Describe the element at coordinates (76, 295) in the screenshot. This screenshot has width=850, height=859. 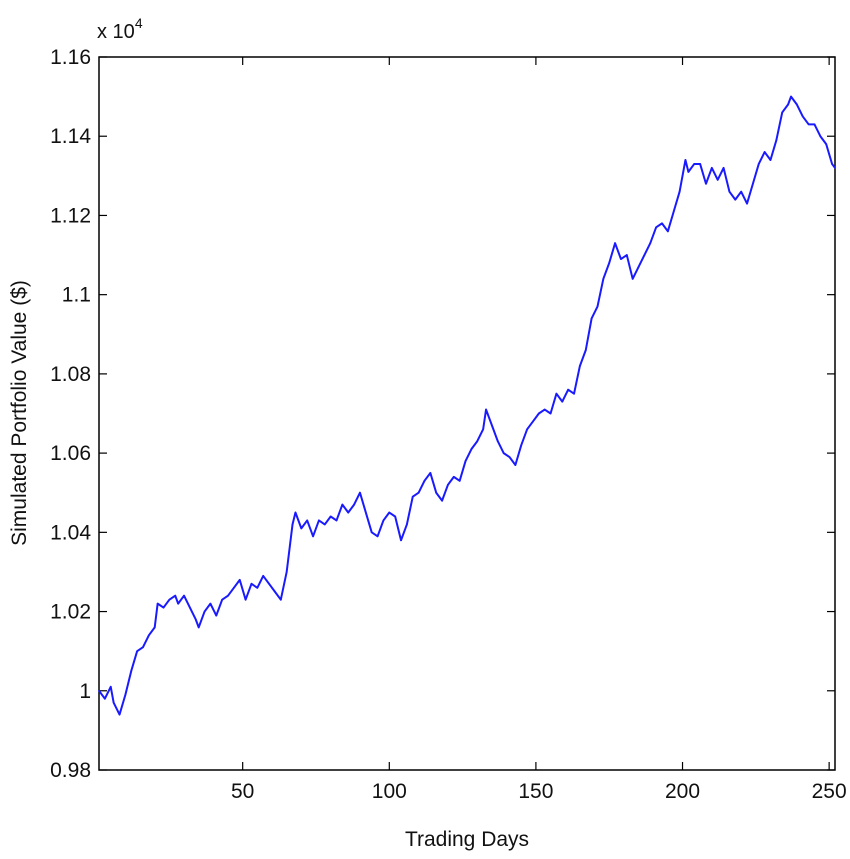
I see `y-tick-label: 1.1` at that location.